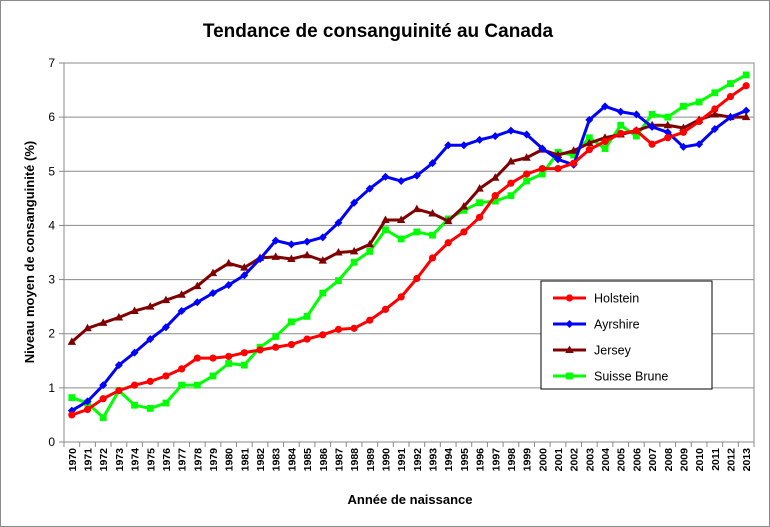  I want to click on x-tick-label: 2002, so click(575, 460).